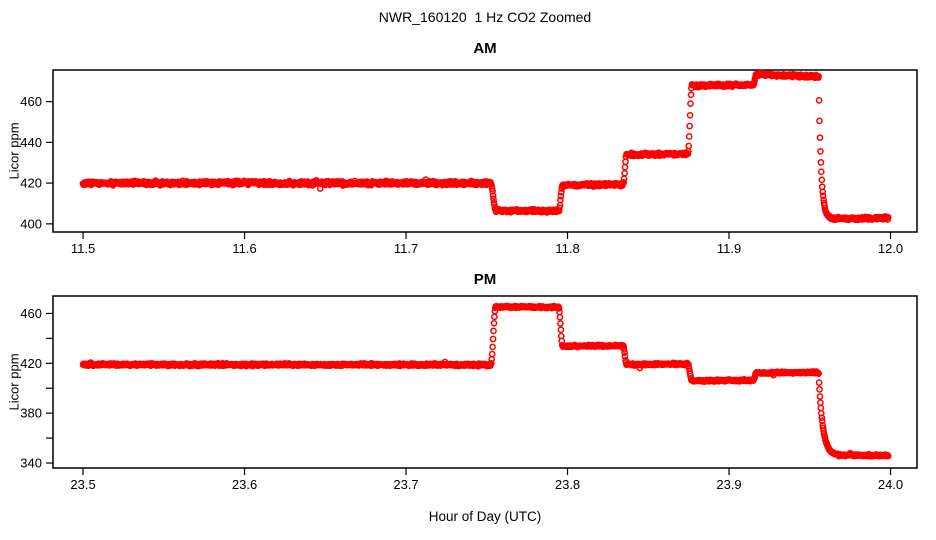 The image size is (936, 540). I want to click on x-tick-label: 23.9, so click(728, 484).